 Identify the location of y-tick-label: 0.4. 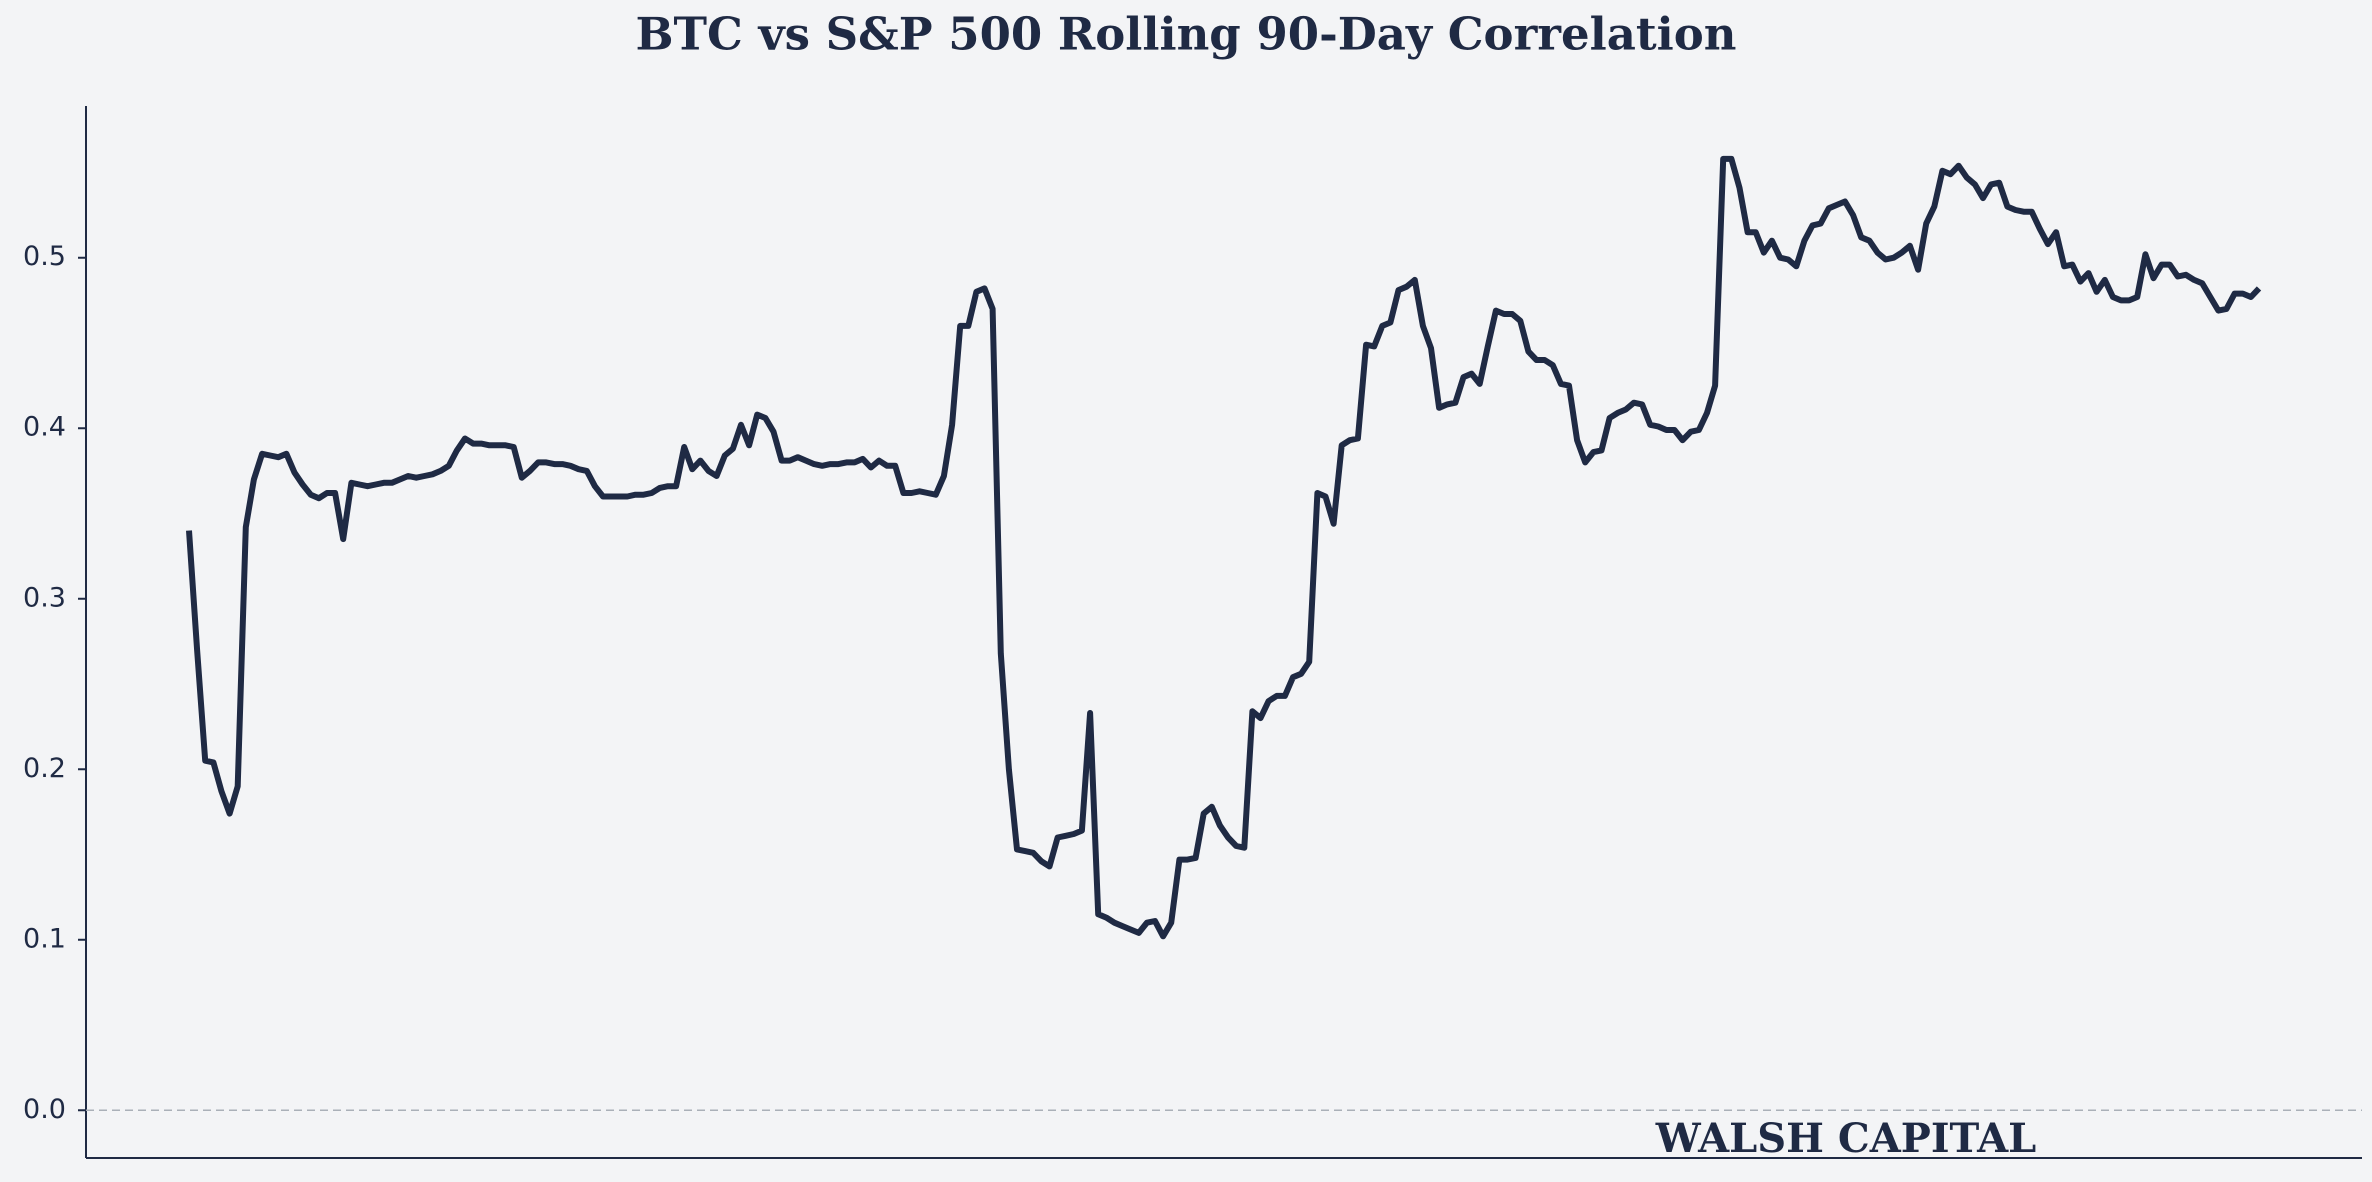
(44, 427).